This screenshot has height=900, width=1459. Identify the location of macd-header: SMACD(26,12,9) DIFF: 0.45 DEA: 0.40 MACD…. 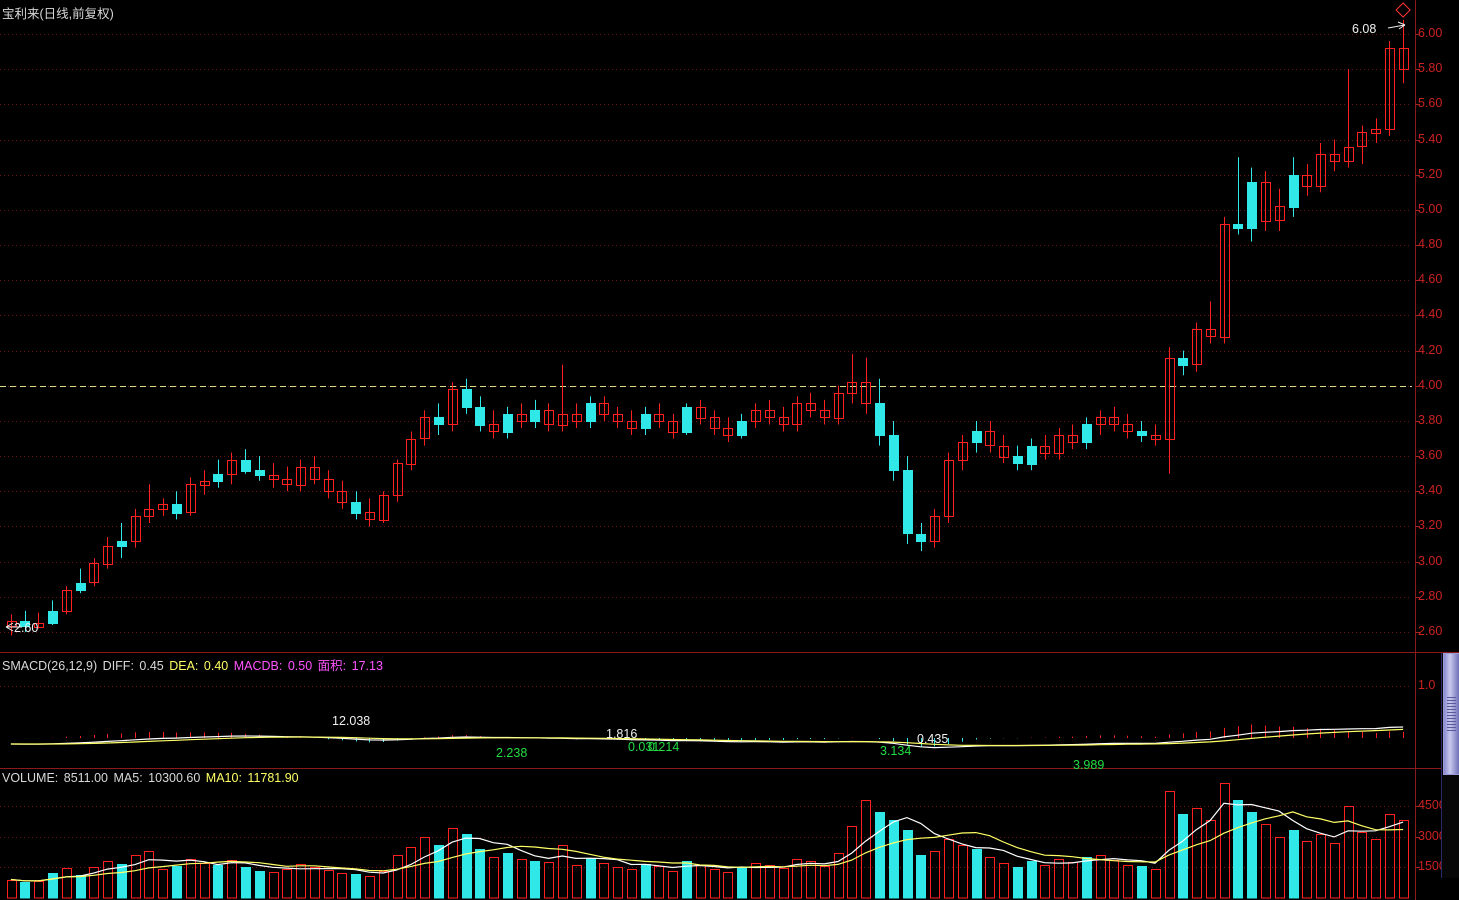
(193, 664).